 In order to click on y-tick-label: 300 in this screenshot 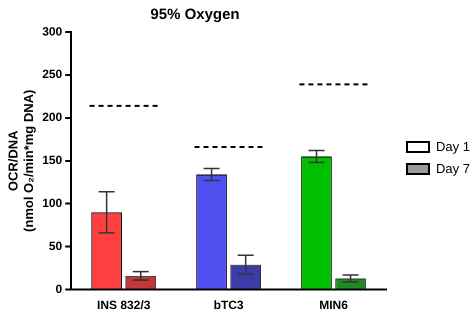, I will do `click(52, 31)`.